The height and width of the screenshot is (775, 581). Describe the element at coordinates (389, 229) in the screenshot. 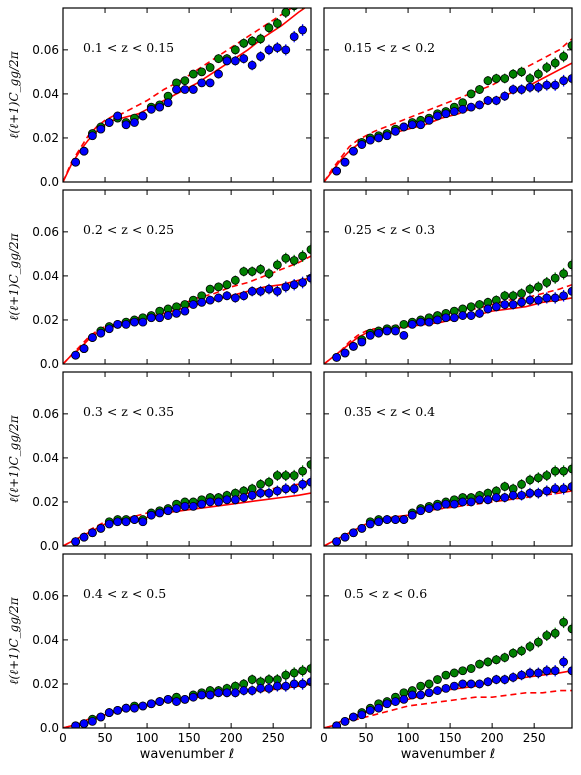

I see `redshift-range-label: 0.25 < z < 0.3` at that location.